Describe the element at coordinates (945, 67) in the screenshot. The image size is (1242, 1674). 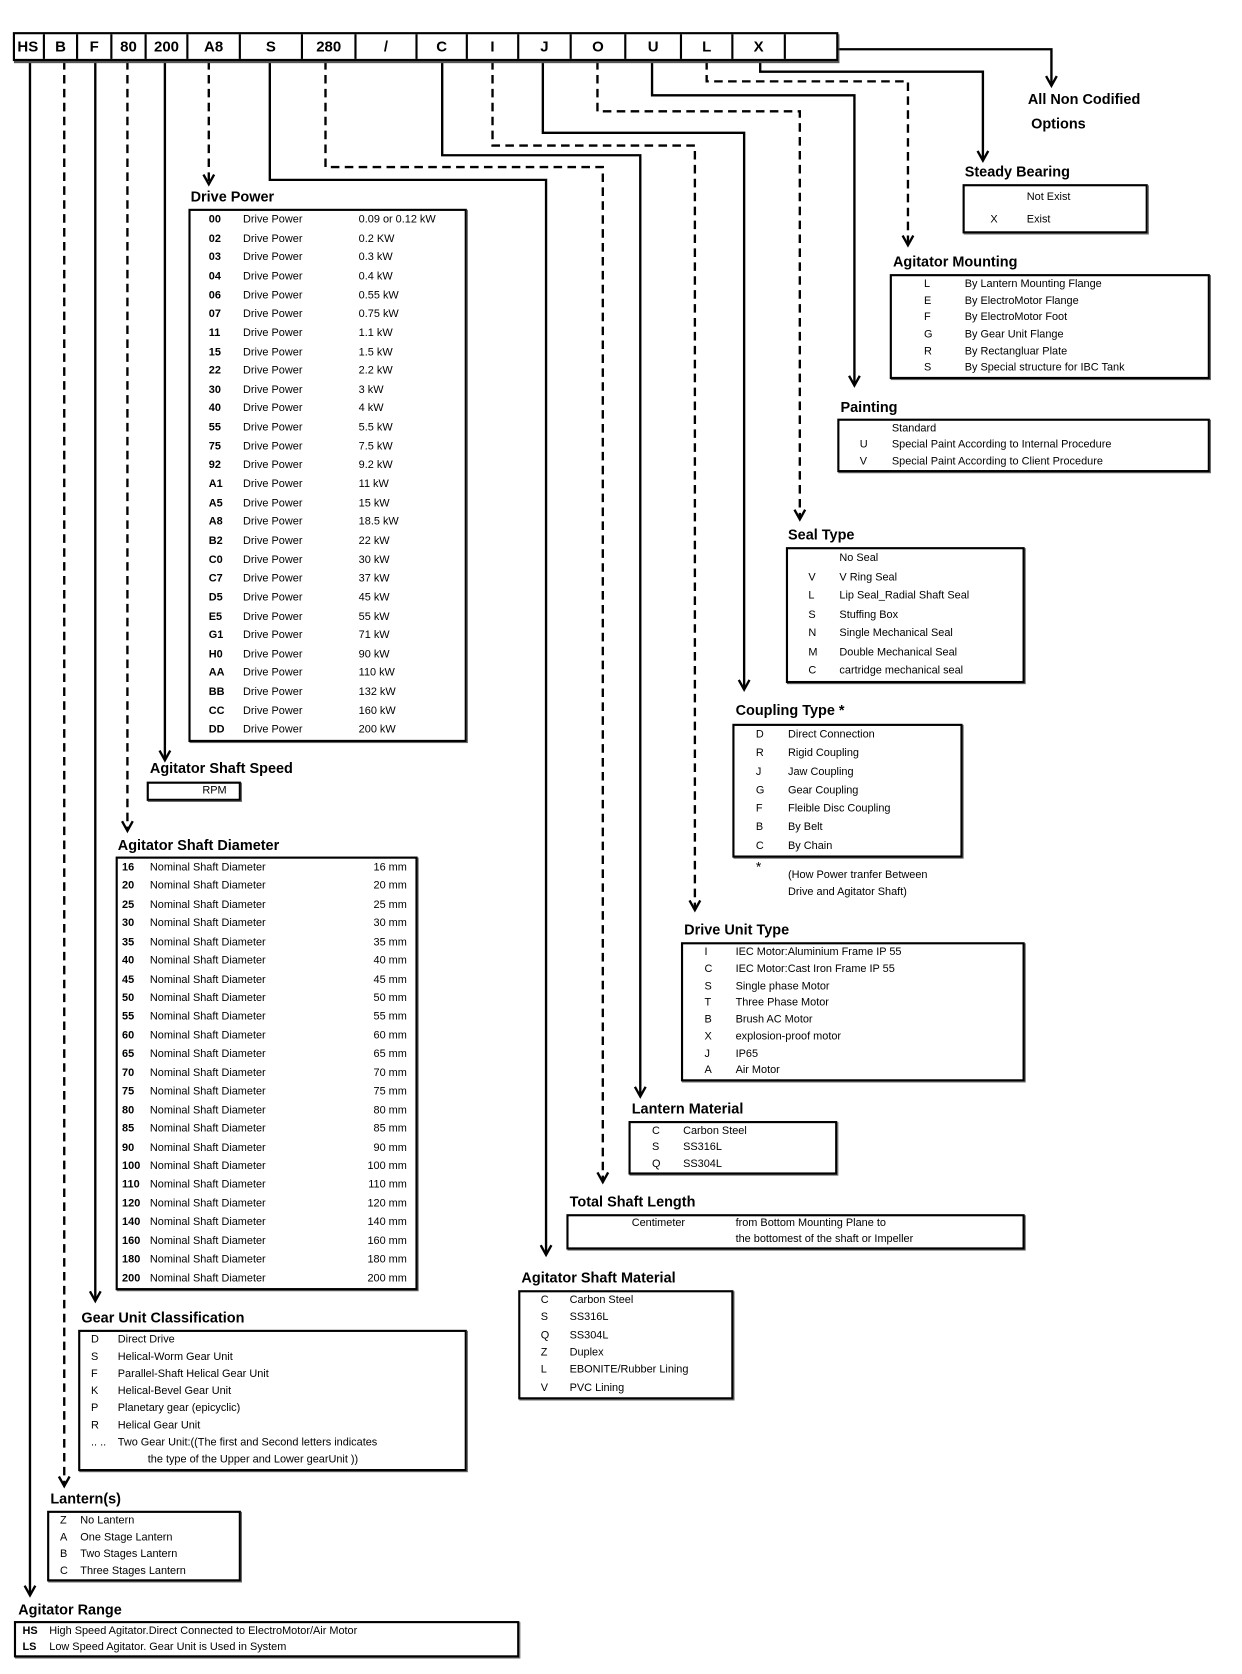
I see `connector-options` at that location.